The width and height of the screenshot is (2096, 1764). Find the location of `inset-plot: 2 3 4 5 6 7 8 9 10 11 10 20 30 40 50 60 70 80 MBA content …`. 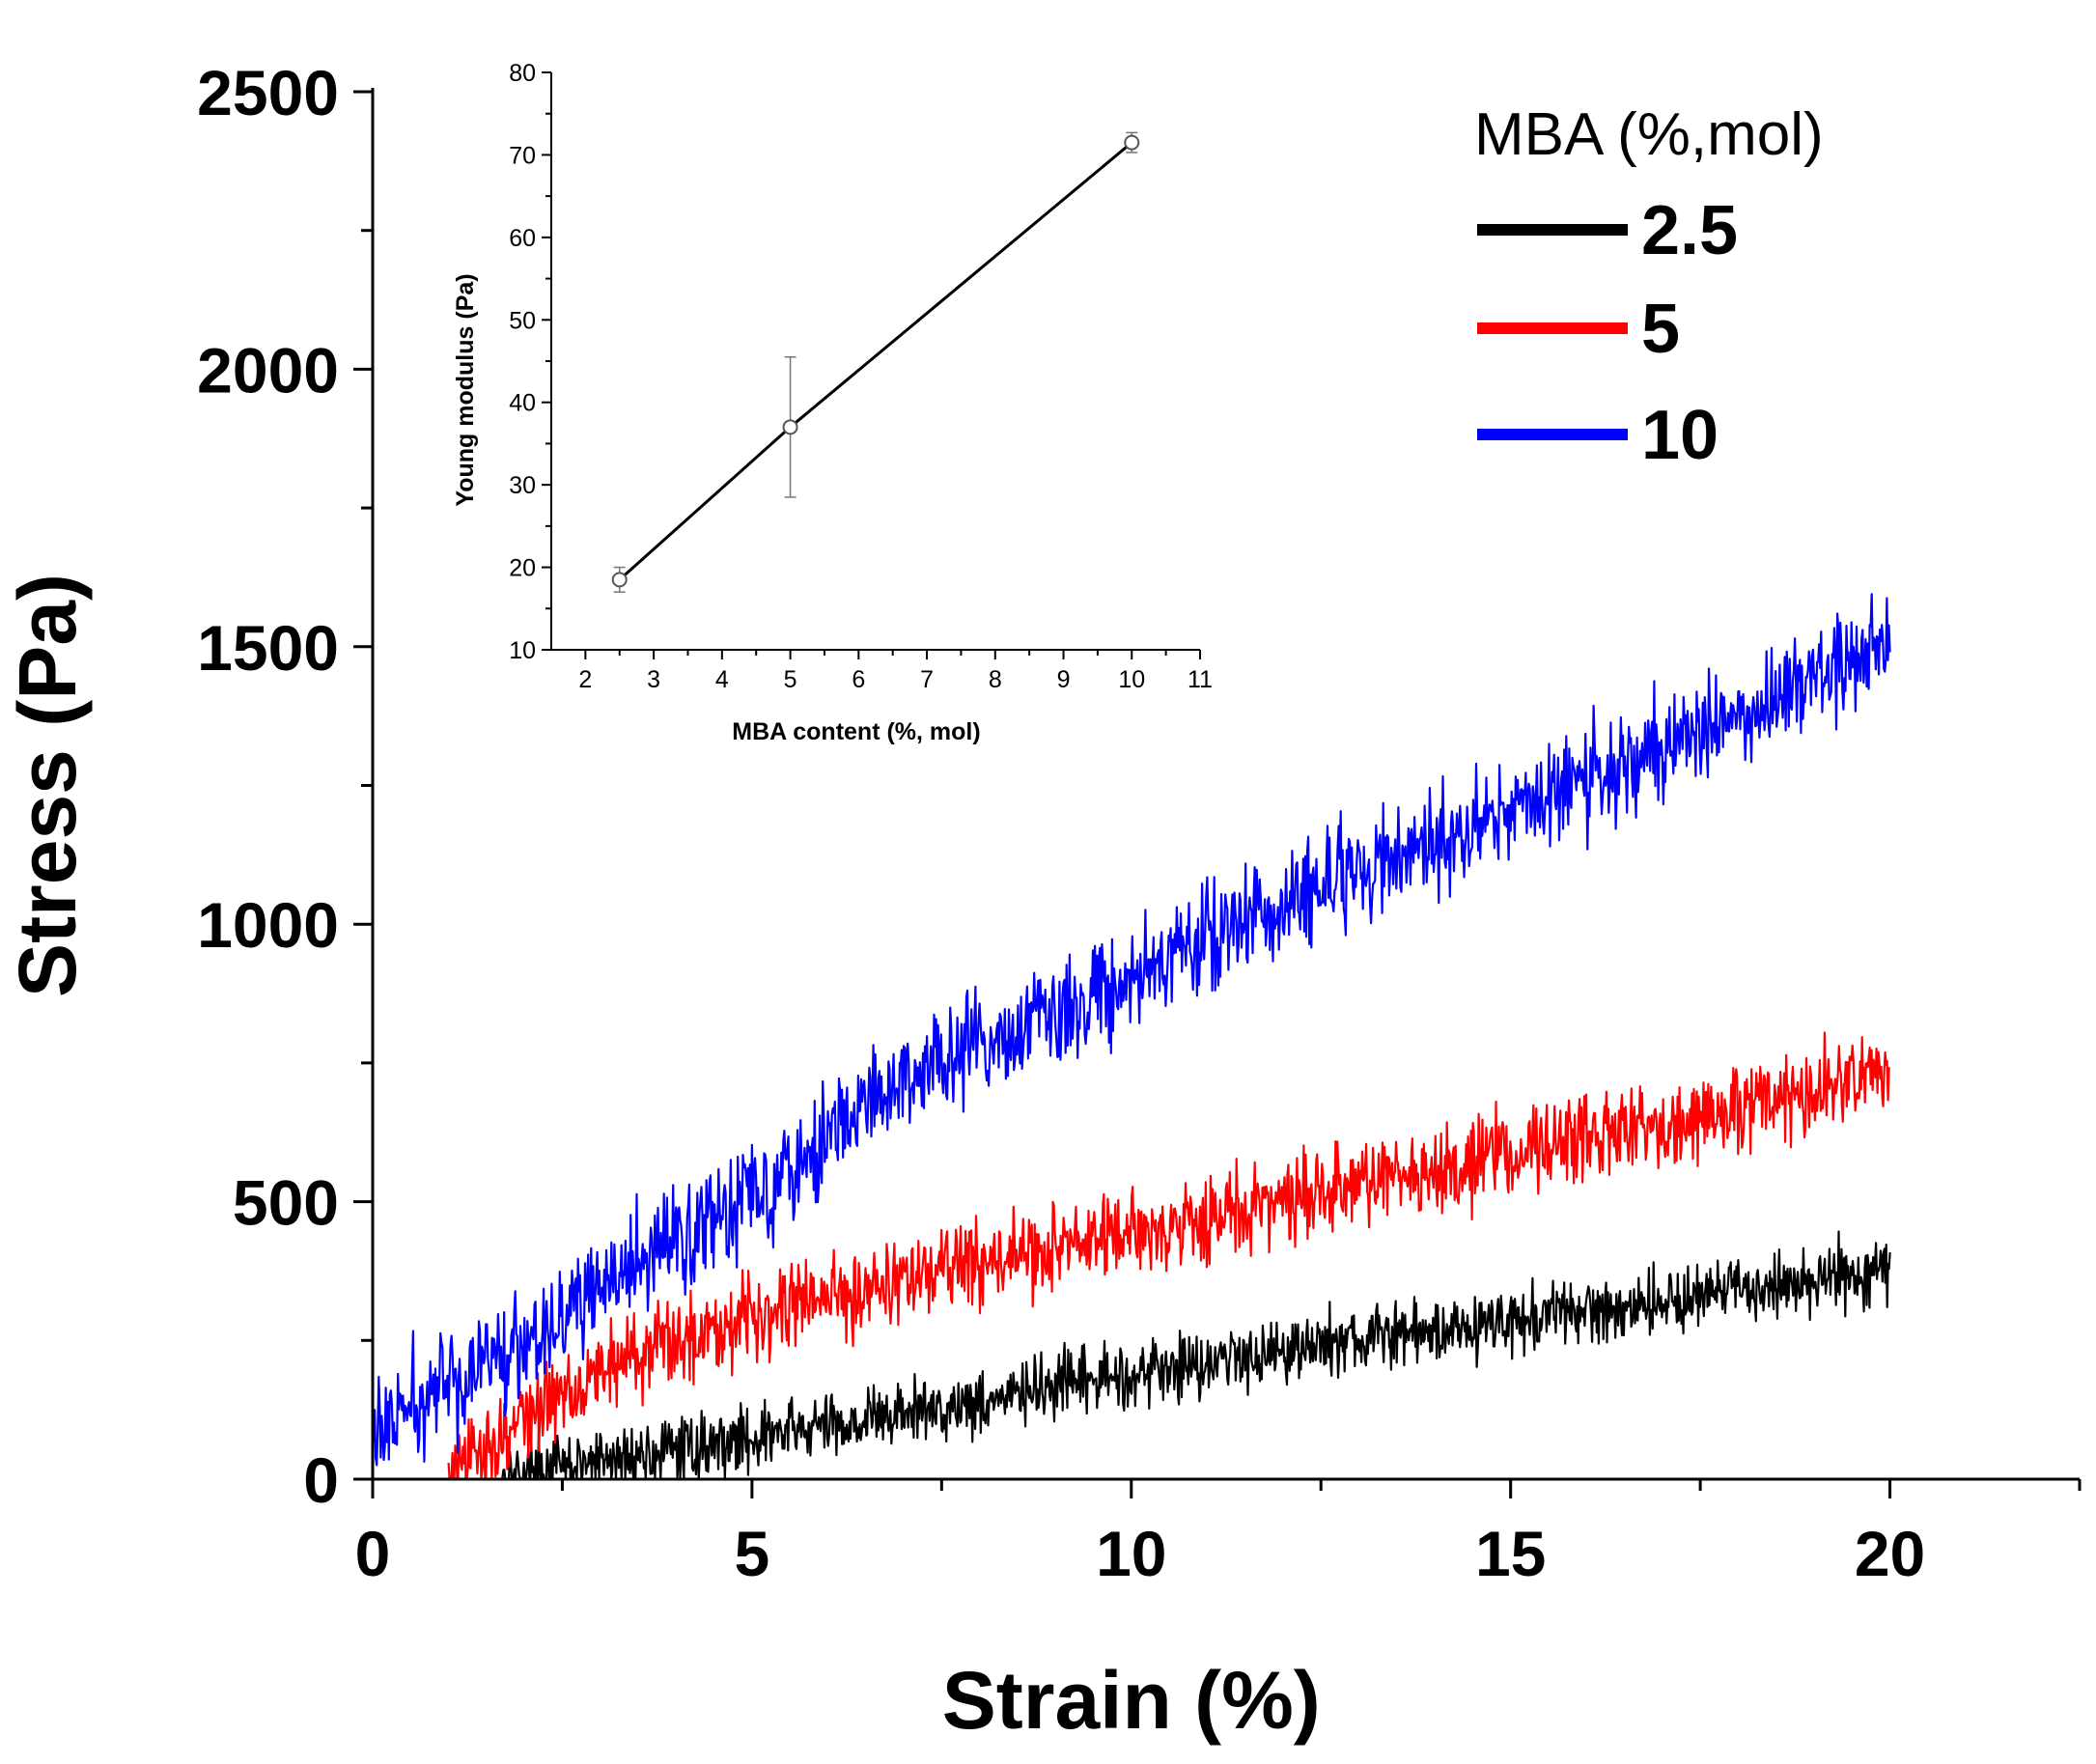

inset-plot: 2 3 4 5 6 7 8 9 10 11 10 20 30 40 50 60 70 80 MBA content … is located at coordinates (832, 403).